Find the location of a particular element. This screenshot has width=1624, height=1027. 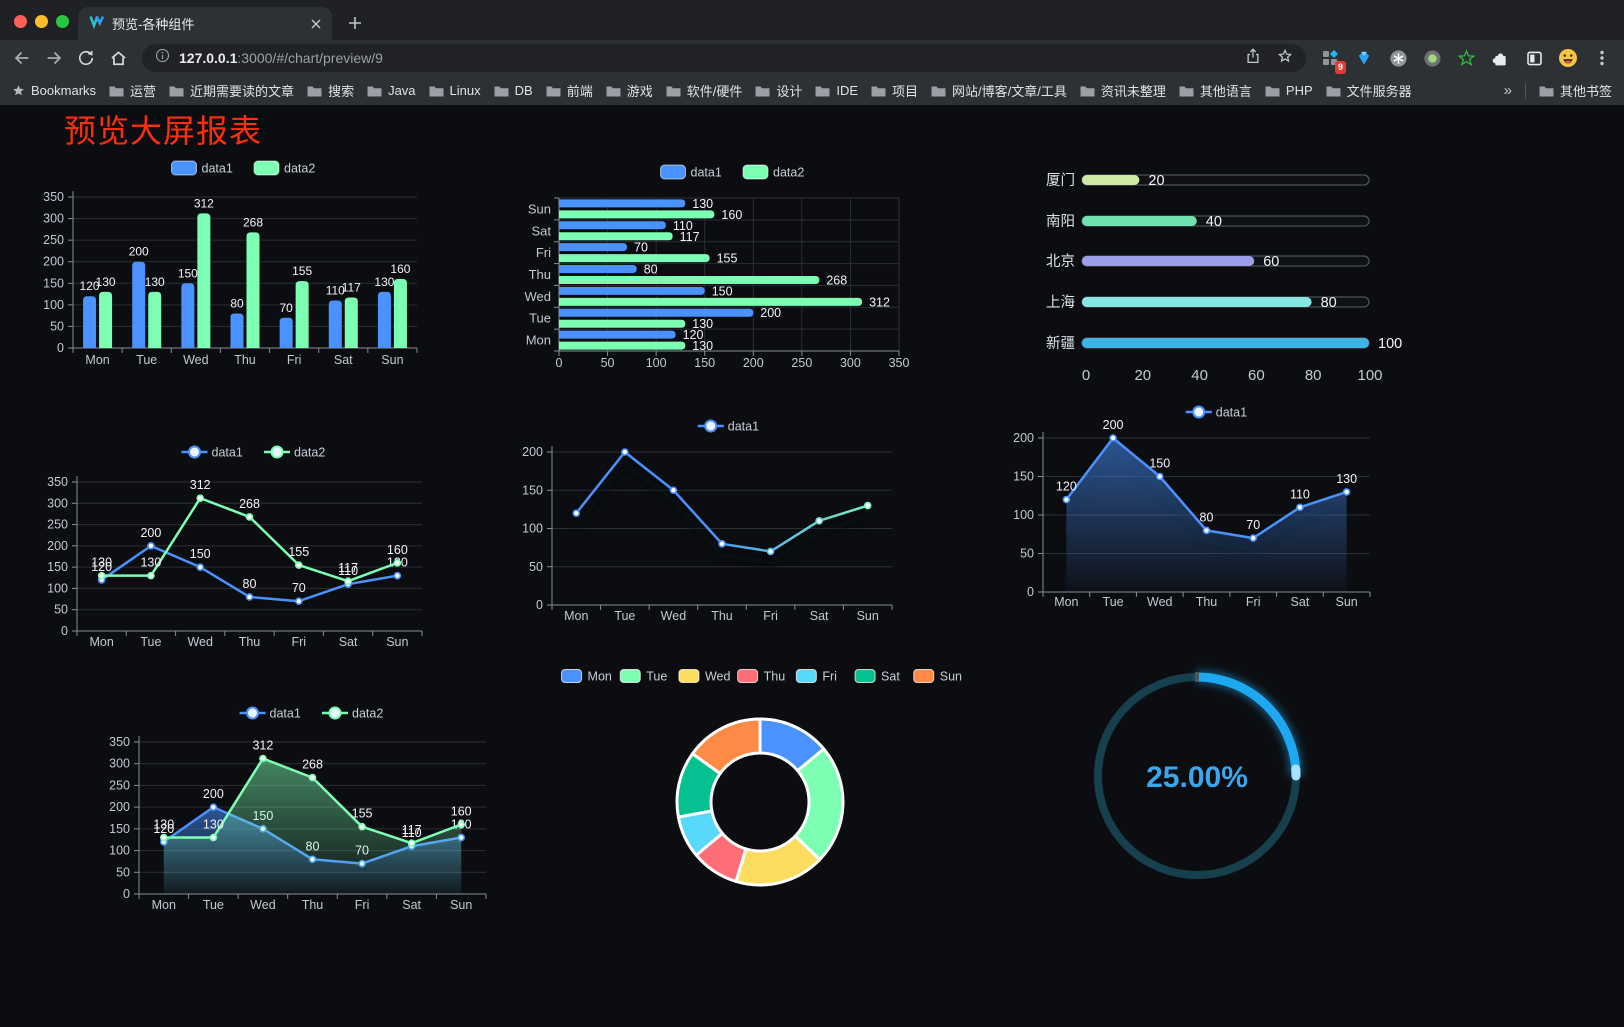

bookmark-folder-14: 其他语言 is located at coordinates (1215, 90).